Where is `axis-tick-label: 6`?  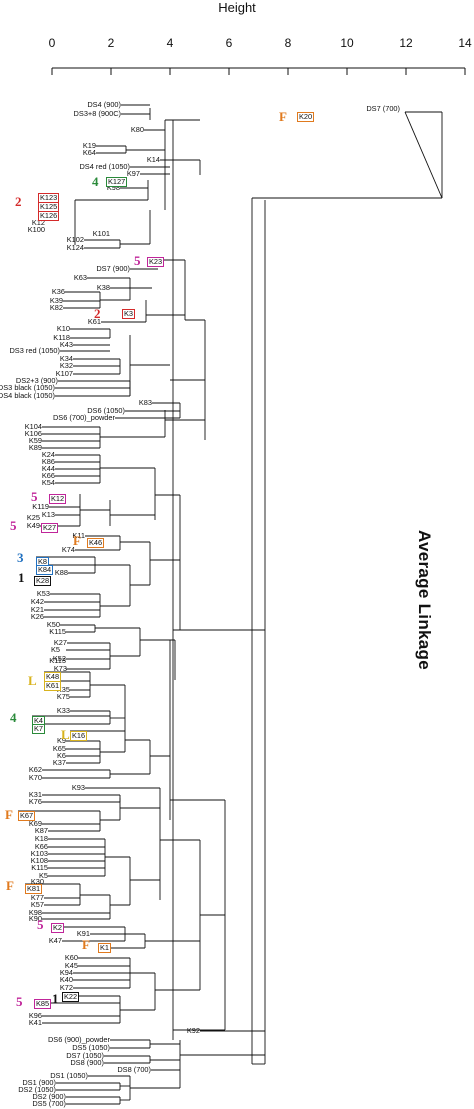
axis-tick-label: 6 is located at coordinates (229, 43).